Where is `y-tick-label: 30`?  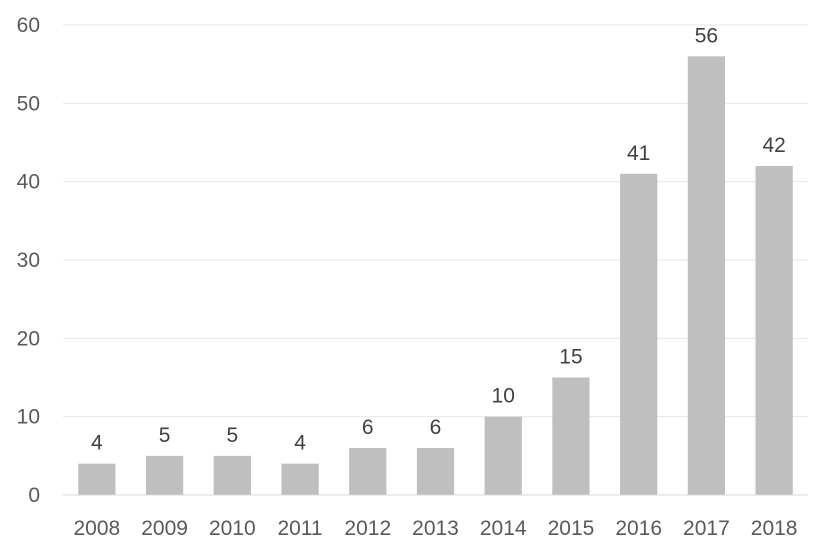 y-tick-label: 30 is located at coordinates (28, 260).